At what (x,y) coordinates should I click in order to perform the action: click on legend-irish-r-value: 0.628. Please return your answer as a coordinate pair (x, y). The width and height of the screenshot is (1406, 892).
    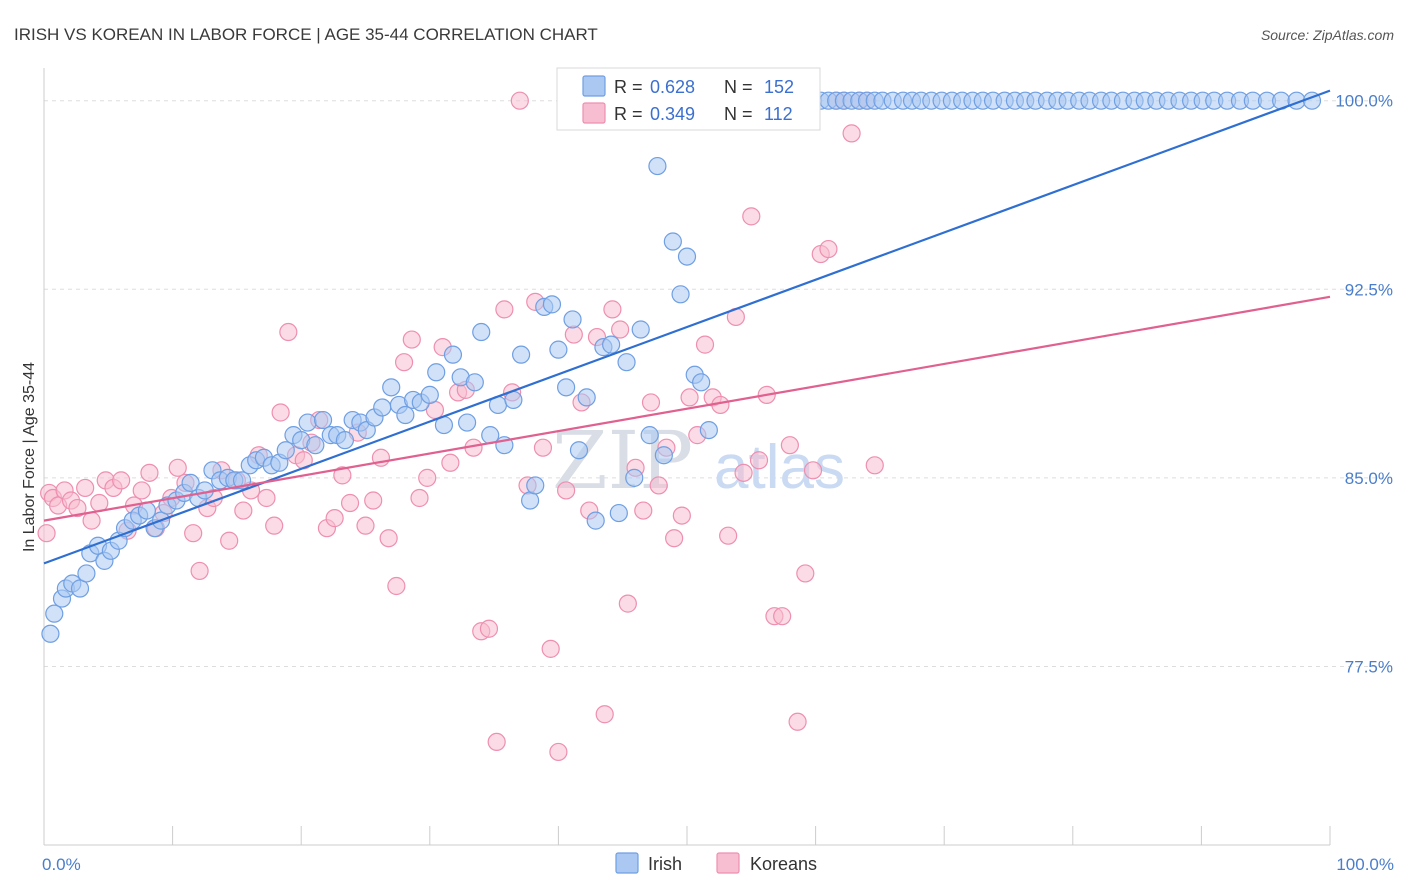
    Looking at the image, I should click on (672, 87).